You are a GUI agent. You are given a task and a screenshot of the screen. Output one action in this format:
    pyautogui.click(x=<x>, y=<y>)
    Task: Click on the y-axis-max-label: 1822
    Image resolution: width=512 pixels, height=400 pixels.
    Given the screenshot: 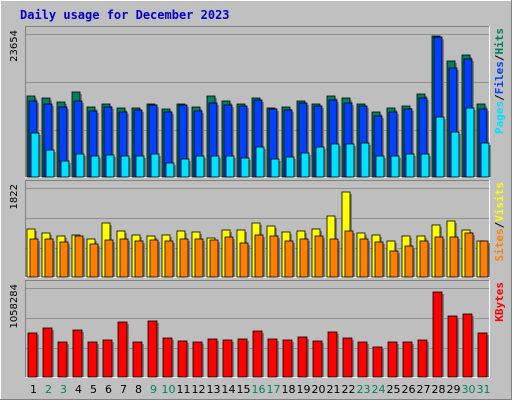 What is the action you would take?
    pyautogui.click(x=14, y=196)
    